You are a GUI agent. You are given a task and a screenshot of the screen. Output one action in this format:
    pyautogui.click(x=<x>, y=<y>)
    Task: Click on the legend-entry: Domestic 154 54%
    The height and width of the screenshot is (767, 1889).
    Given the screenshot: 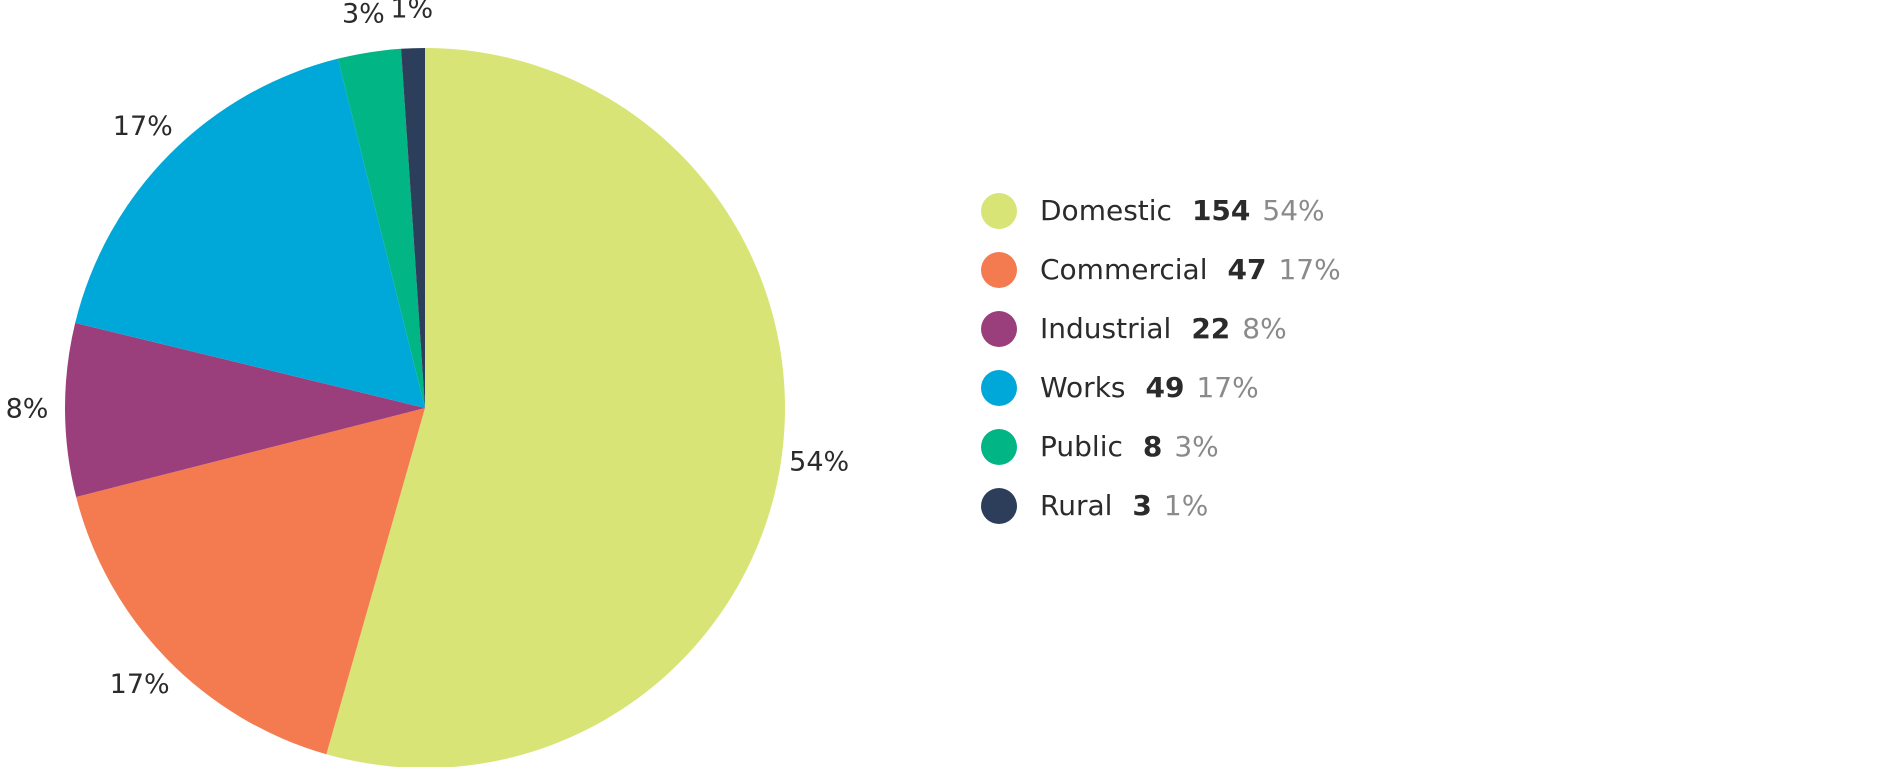 What is the action you would take?
    pyautogui.click(x=1182, y=210)
    